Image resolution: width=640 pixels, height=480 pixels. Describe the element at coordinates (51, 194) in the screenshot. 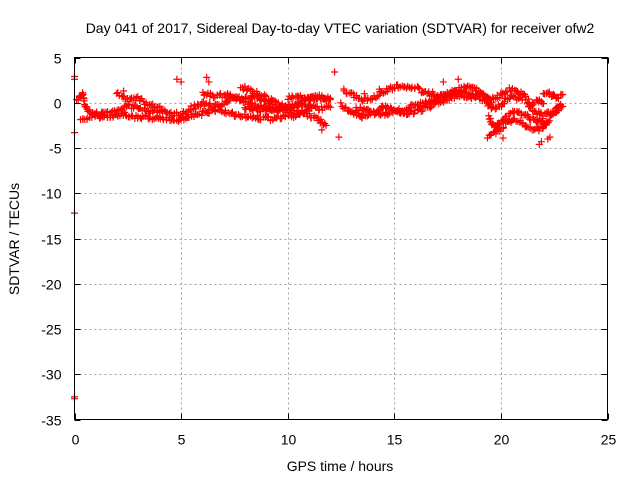

I see `y-tick-label: -10` at that location.